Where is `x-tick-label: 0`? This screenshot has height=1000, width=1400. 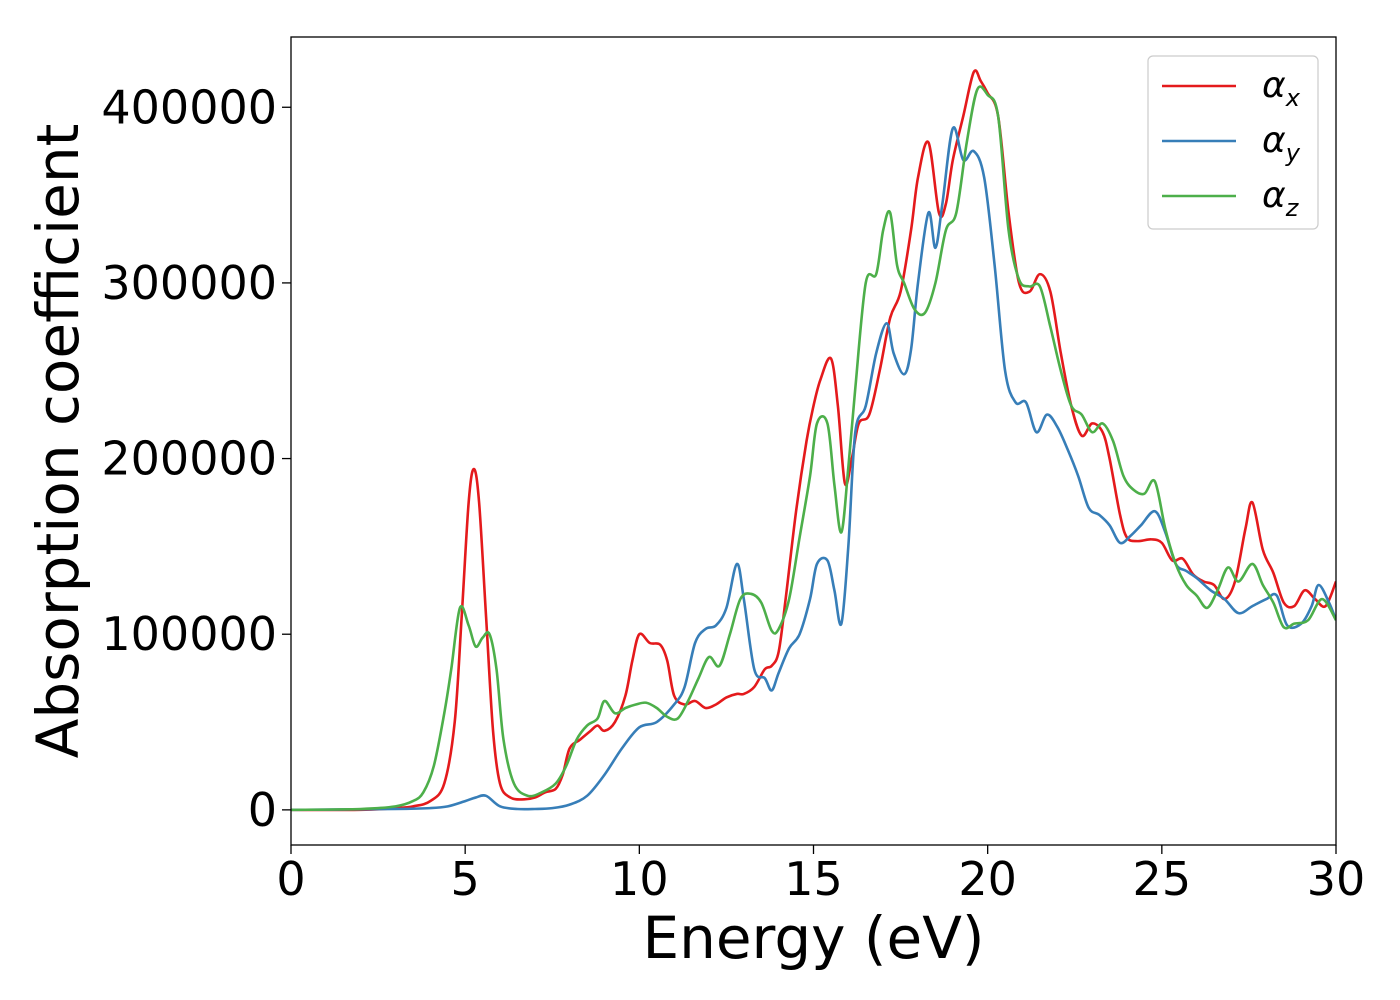
x-tick-label: 0 is located at coordinates (290, 879).